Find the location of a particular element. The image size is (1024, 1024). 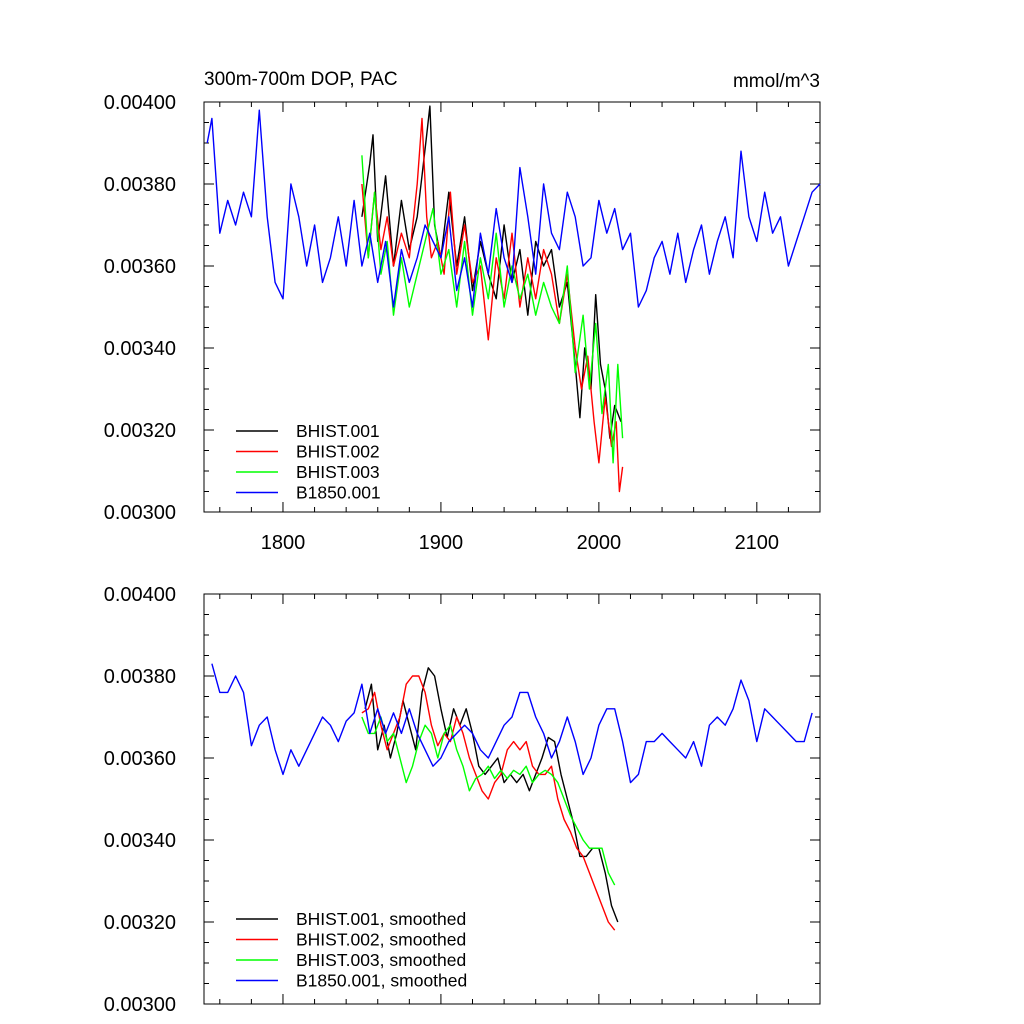

bottom-legend-label: B1850.001, smoothed is located at coordinates (381, 981).